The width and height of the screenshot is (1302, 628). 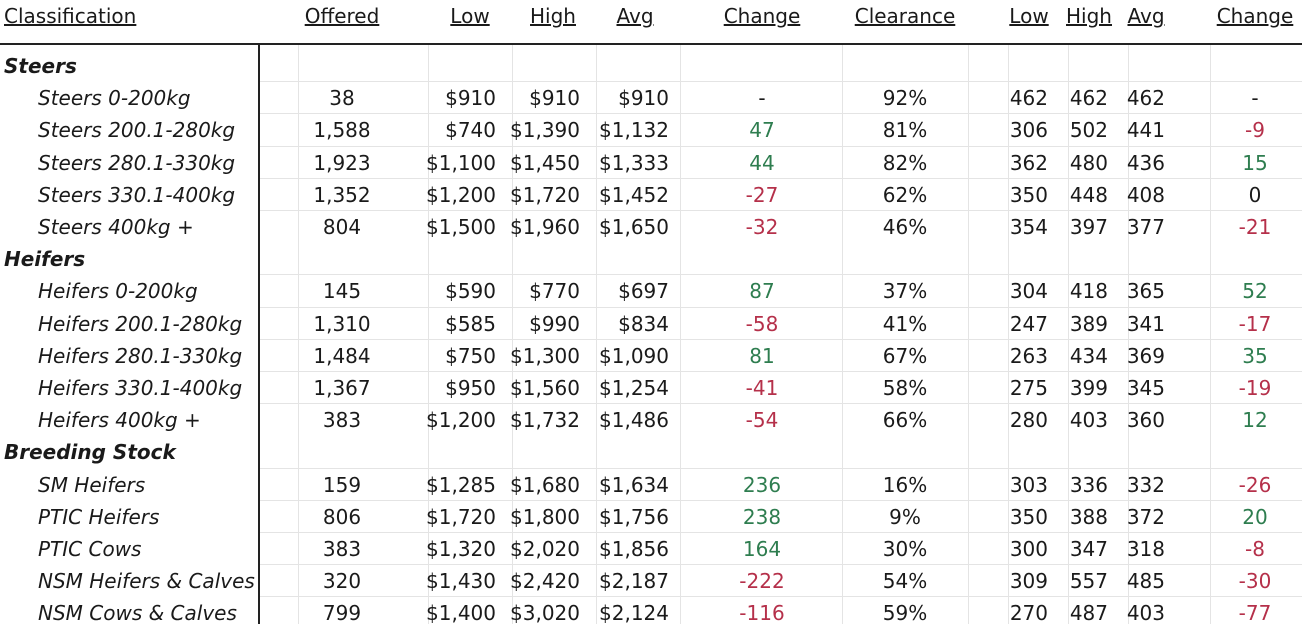 I want to click on header-low-2: Low, so click(x=1029, y=16).